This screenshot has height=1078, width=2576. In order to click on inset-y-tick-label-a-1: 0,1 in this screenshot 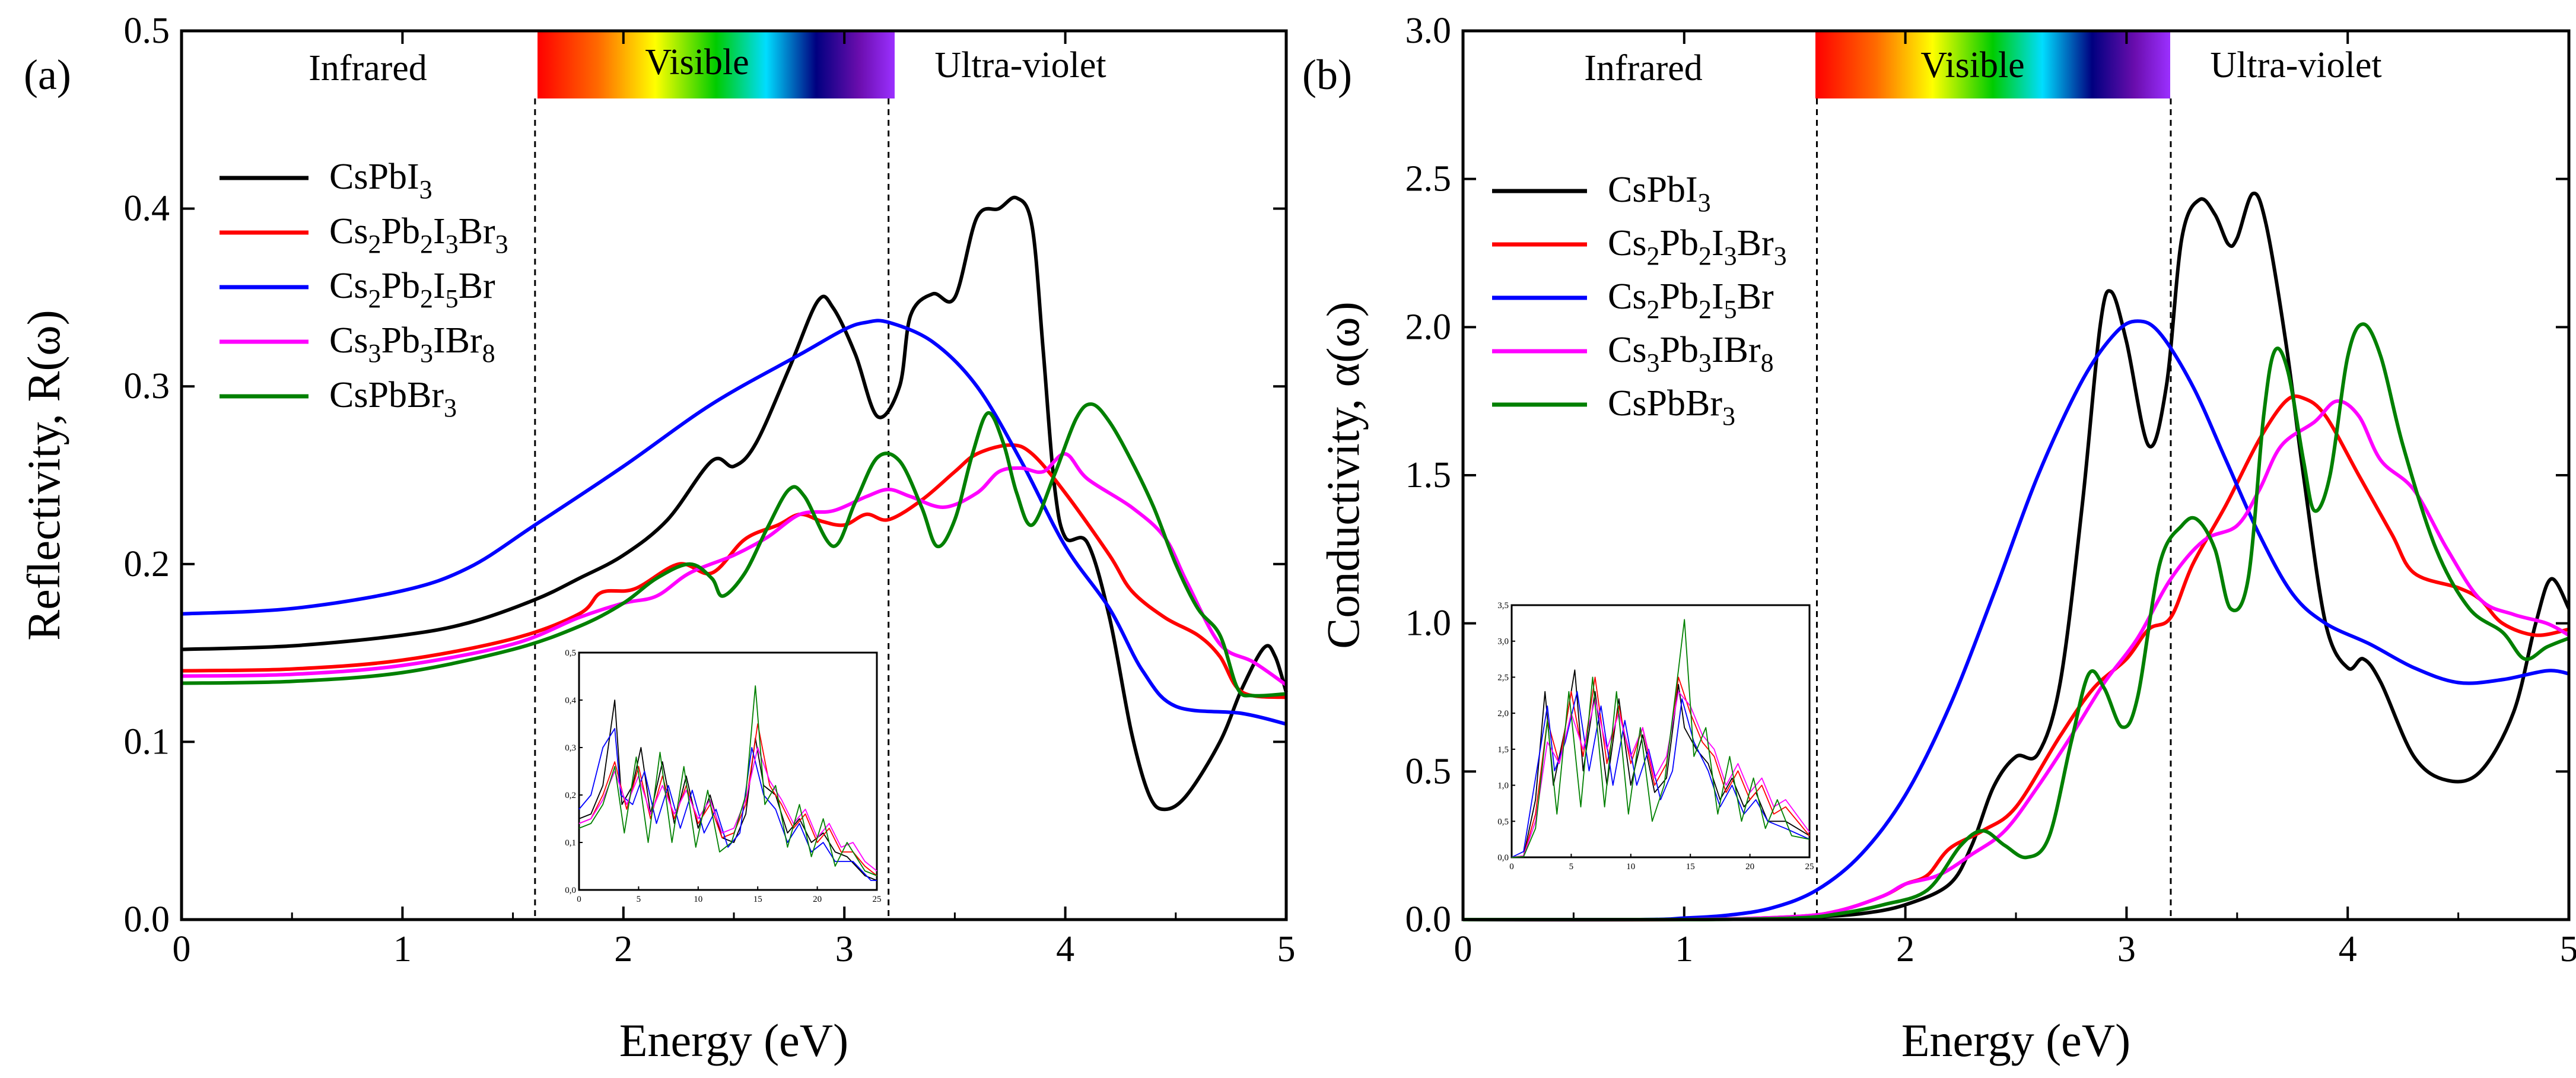, I will do `click(570, 843)`.